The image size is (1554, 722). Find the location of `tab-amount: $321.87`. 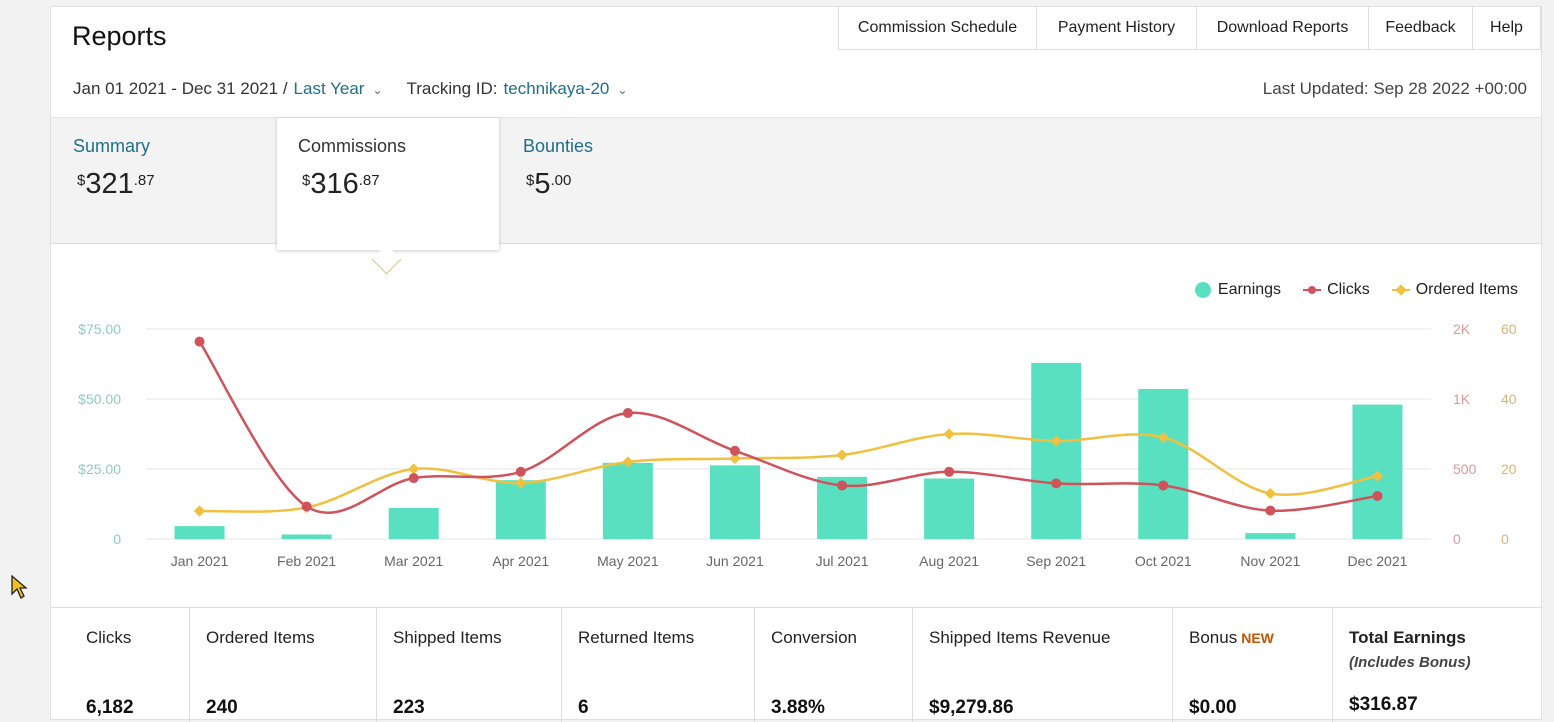

tab-amount: $321.87 is located at coordinates (116, 184).